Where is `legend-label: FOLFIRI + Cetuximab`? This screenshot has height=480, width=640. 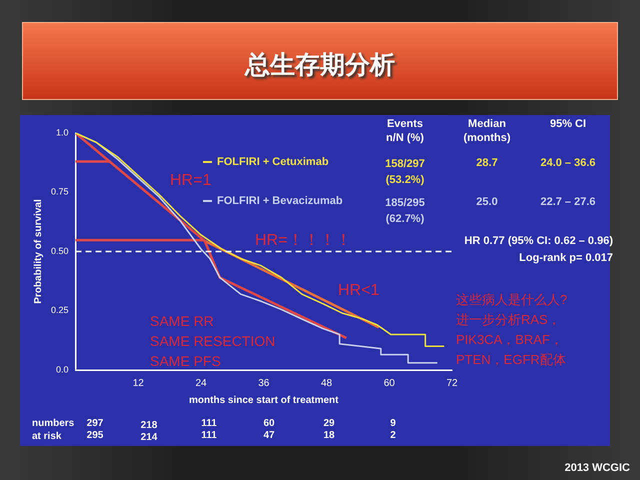
legend-label: FOLFIRI + Cetuximab is located at coordinates (272, 162).